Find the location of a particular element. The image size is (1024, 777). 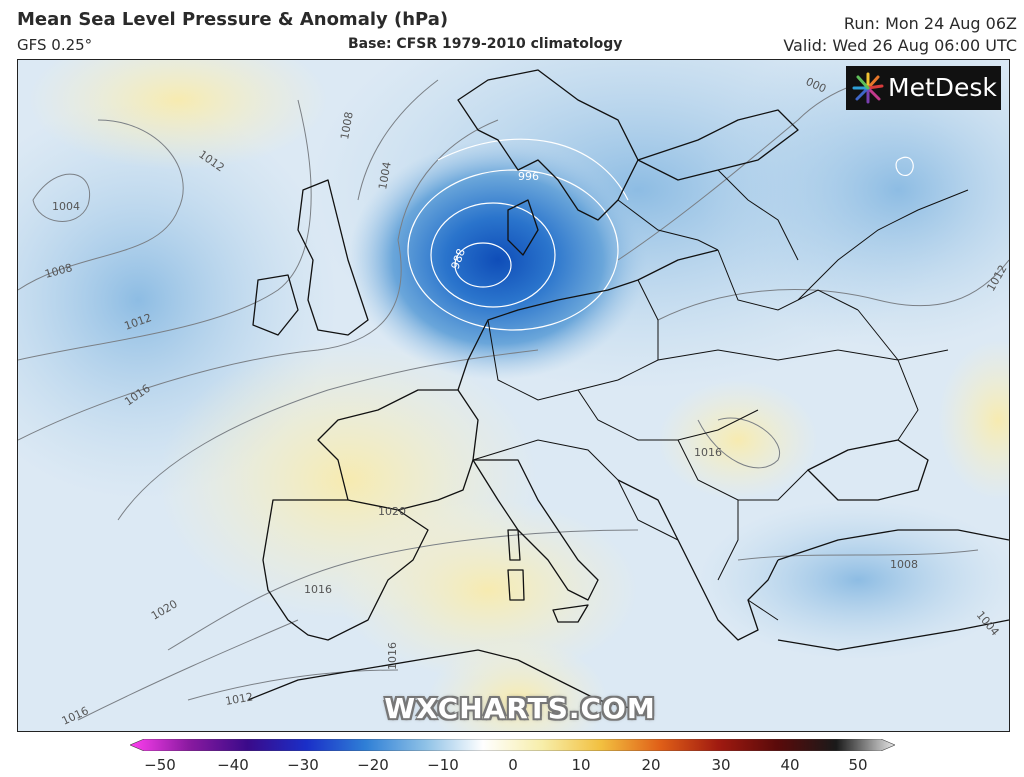

run-time-label: Run: Mon 24 Aug 06Z is located at coordinates (930, 23).